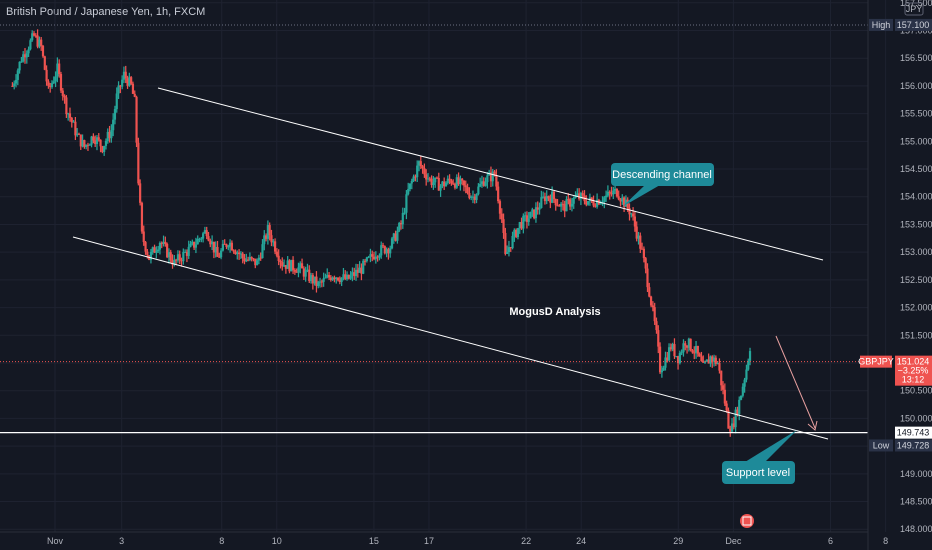  What do you see at coordinates (121, 541) in the screenshot?
I see `time-tick-label: 3` at bounding box center [121, 541].